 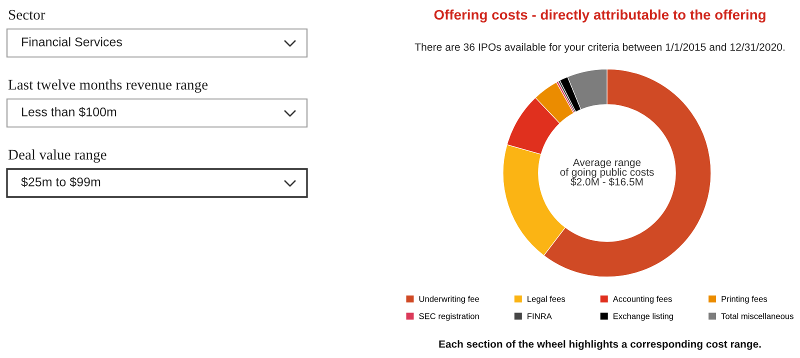 What do you see at coordinates (72, 41) in the screenshot?
I see `text: Financial Services` at bounding box center [72, 41].